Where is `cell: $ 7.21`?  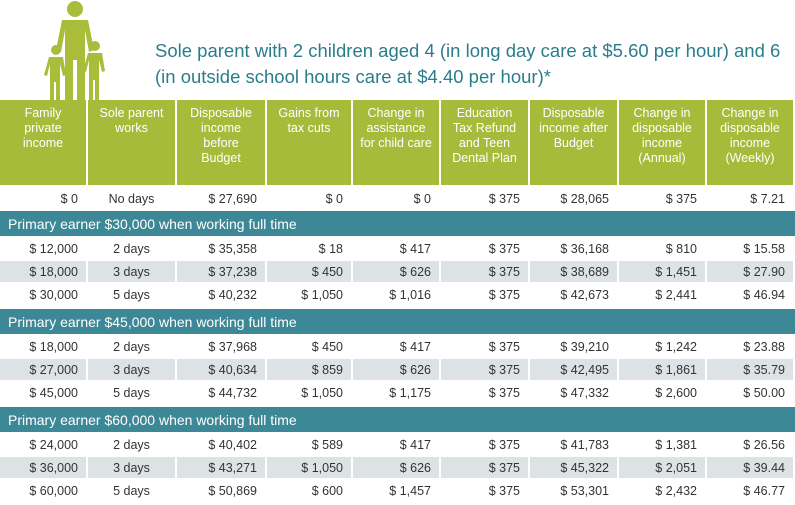
cell: $ 7.21 is located at coordinates (750, 198).